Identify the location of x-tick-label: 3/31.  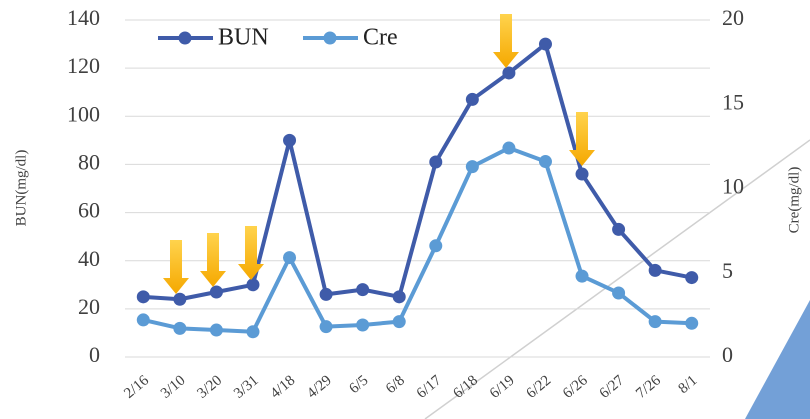
(246, 386).